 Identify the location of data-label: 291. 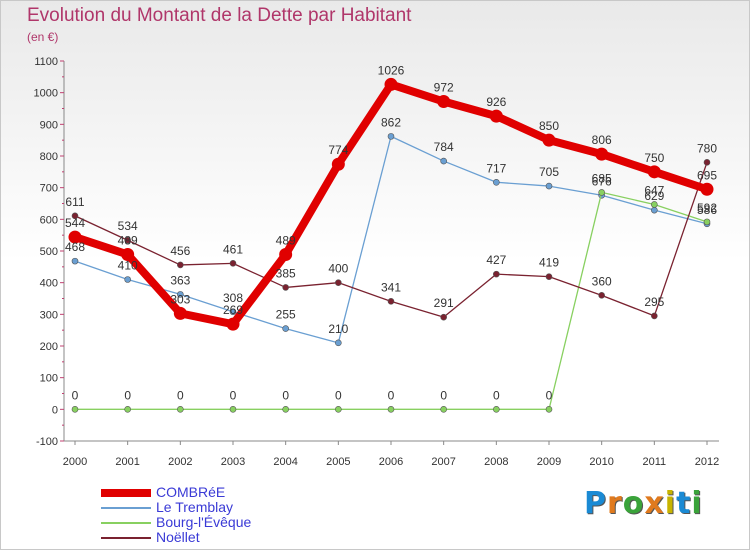
(444, 303).